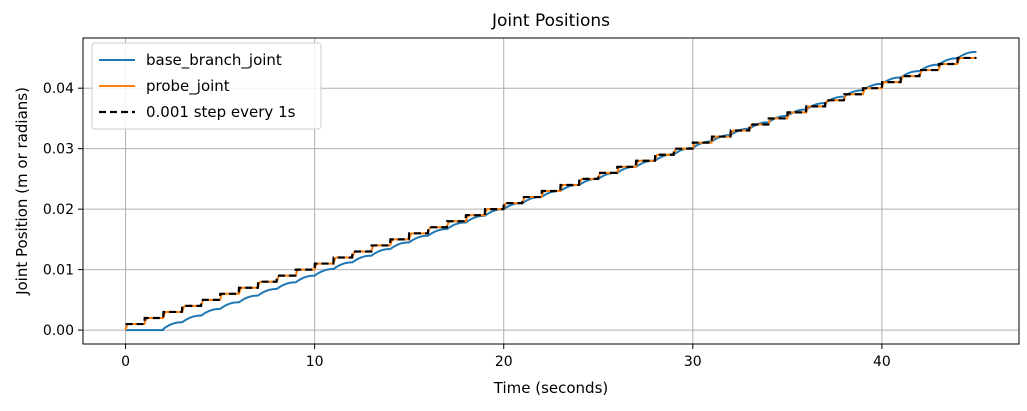 The width and height of the screenshot is (1027, 411). Describe the element at coordinates (58, 150) in the screenshot. I see `y-tick-label: 0.03` at that location.